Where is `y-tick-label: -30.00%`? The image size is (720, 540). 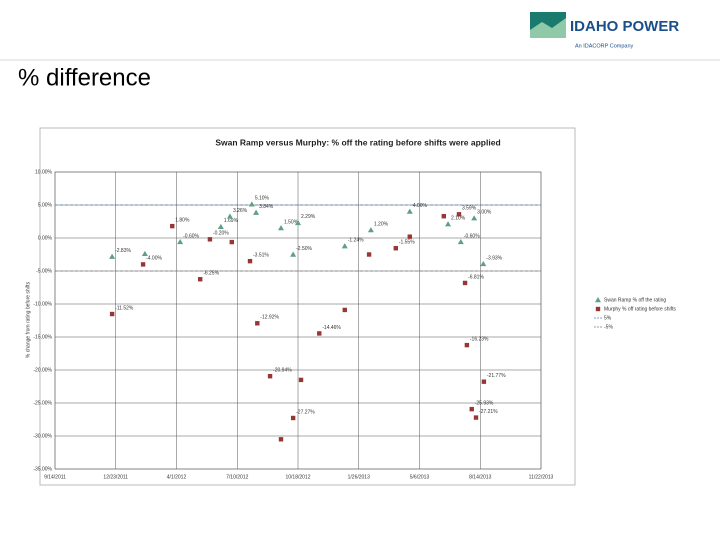
y-tick-label: -30.00% is located at coordinates (42, 436).